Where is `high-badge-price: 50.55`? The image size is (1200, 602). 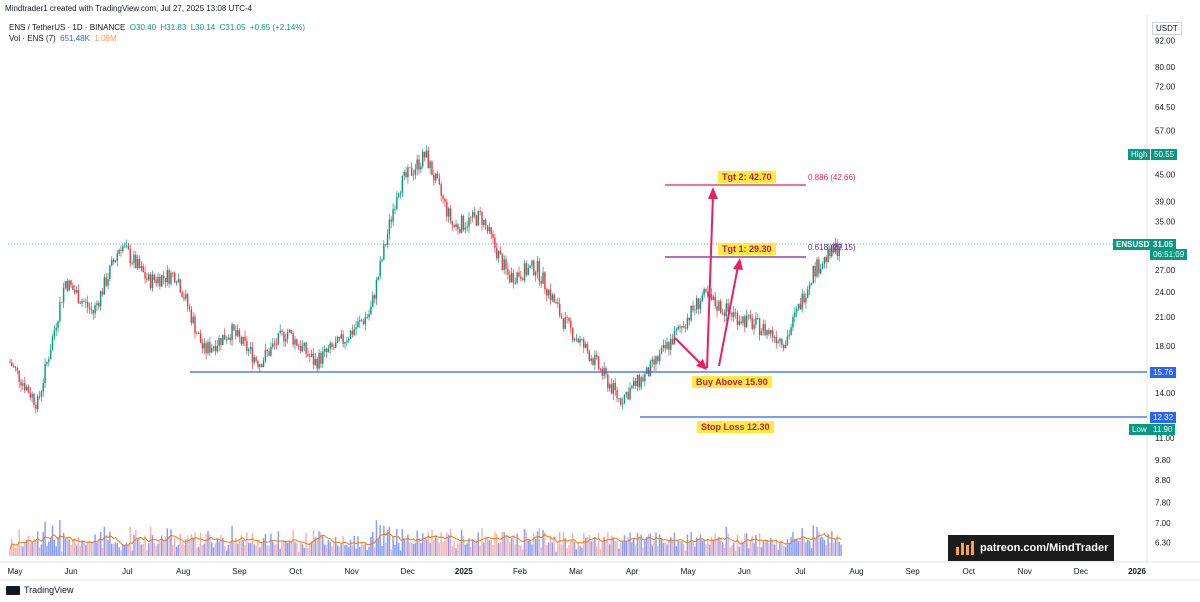
high-badge-price: 50.55 is located at coordinates (1164, 154).